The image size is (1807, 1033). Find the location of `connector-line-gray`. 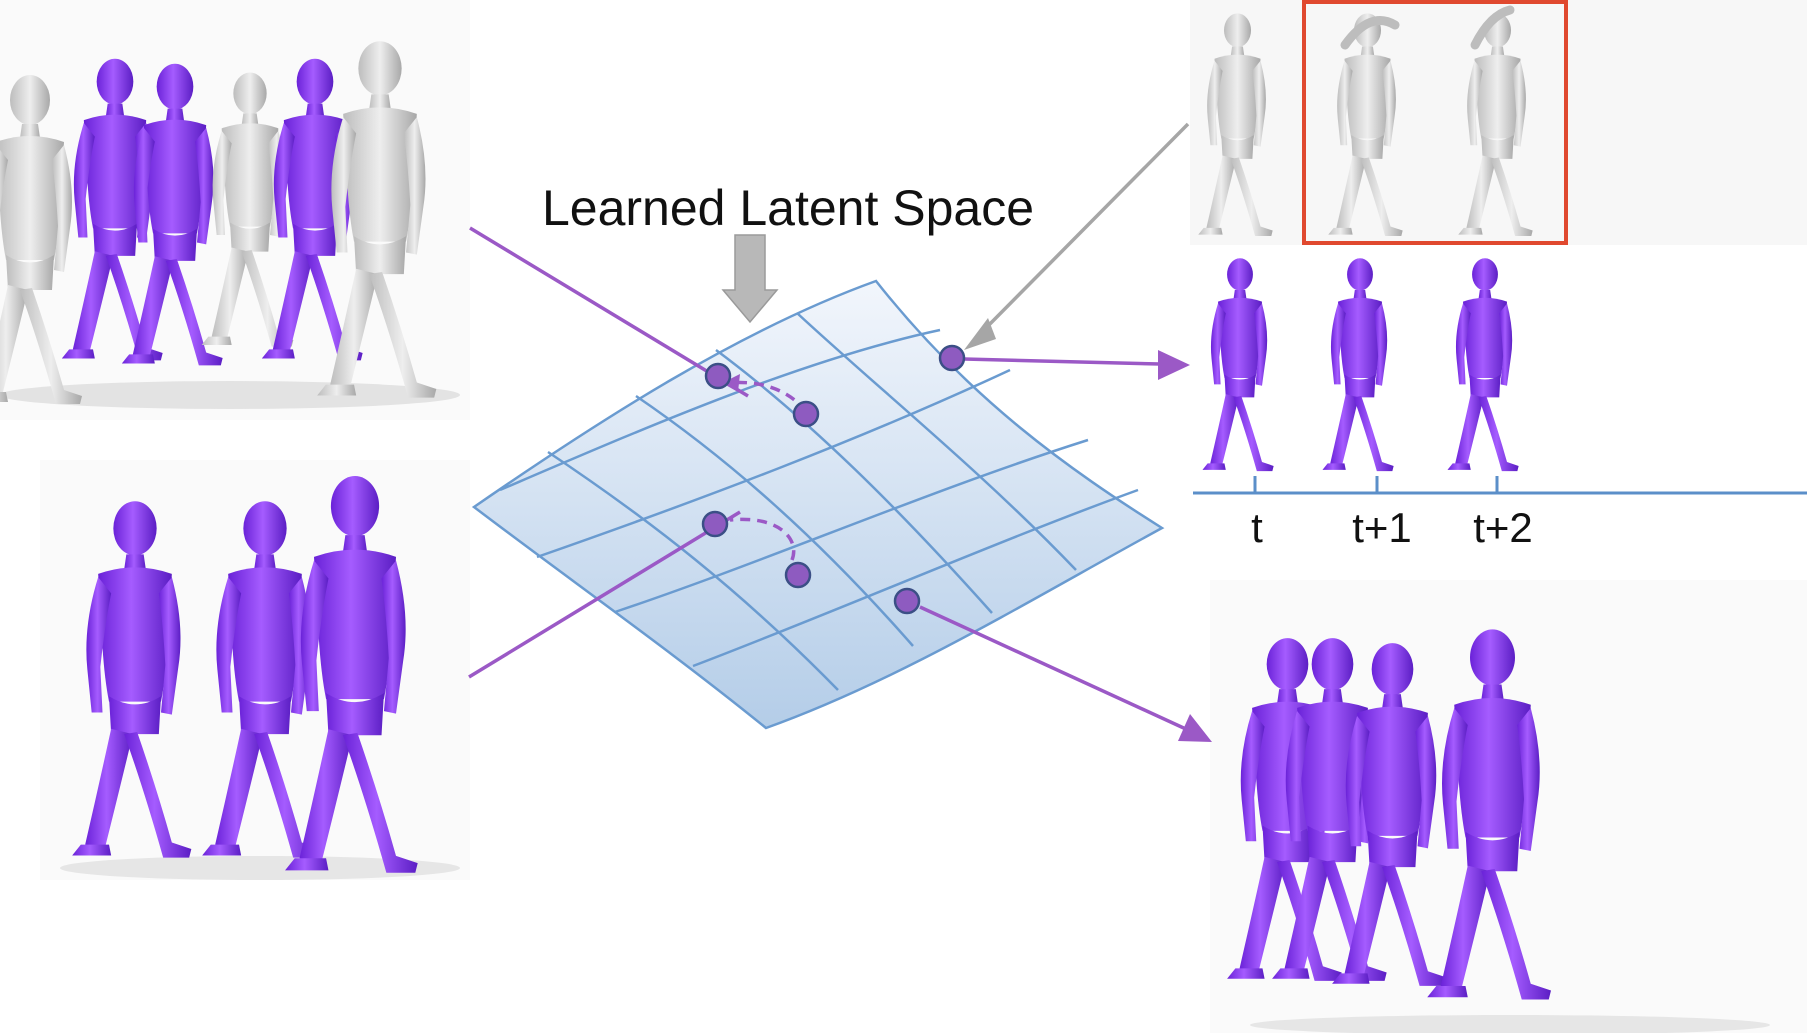

connector-line-gray is located at coordinates (1084, 229).